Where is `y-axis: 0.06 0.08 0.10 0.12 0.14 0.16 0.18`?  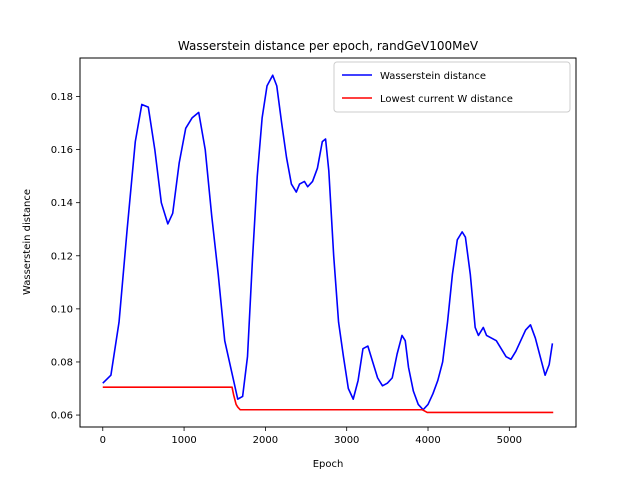 y-axis: 0.06 0.08 0.10 0.12 0.14 0.16 0.18 is located at coordinates (65, 257).